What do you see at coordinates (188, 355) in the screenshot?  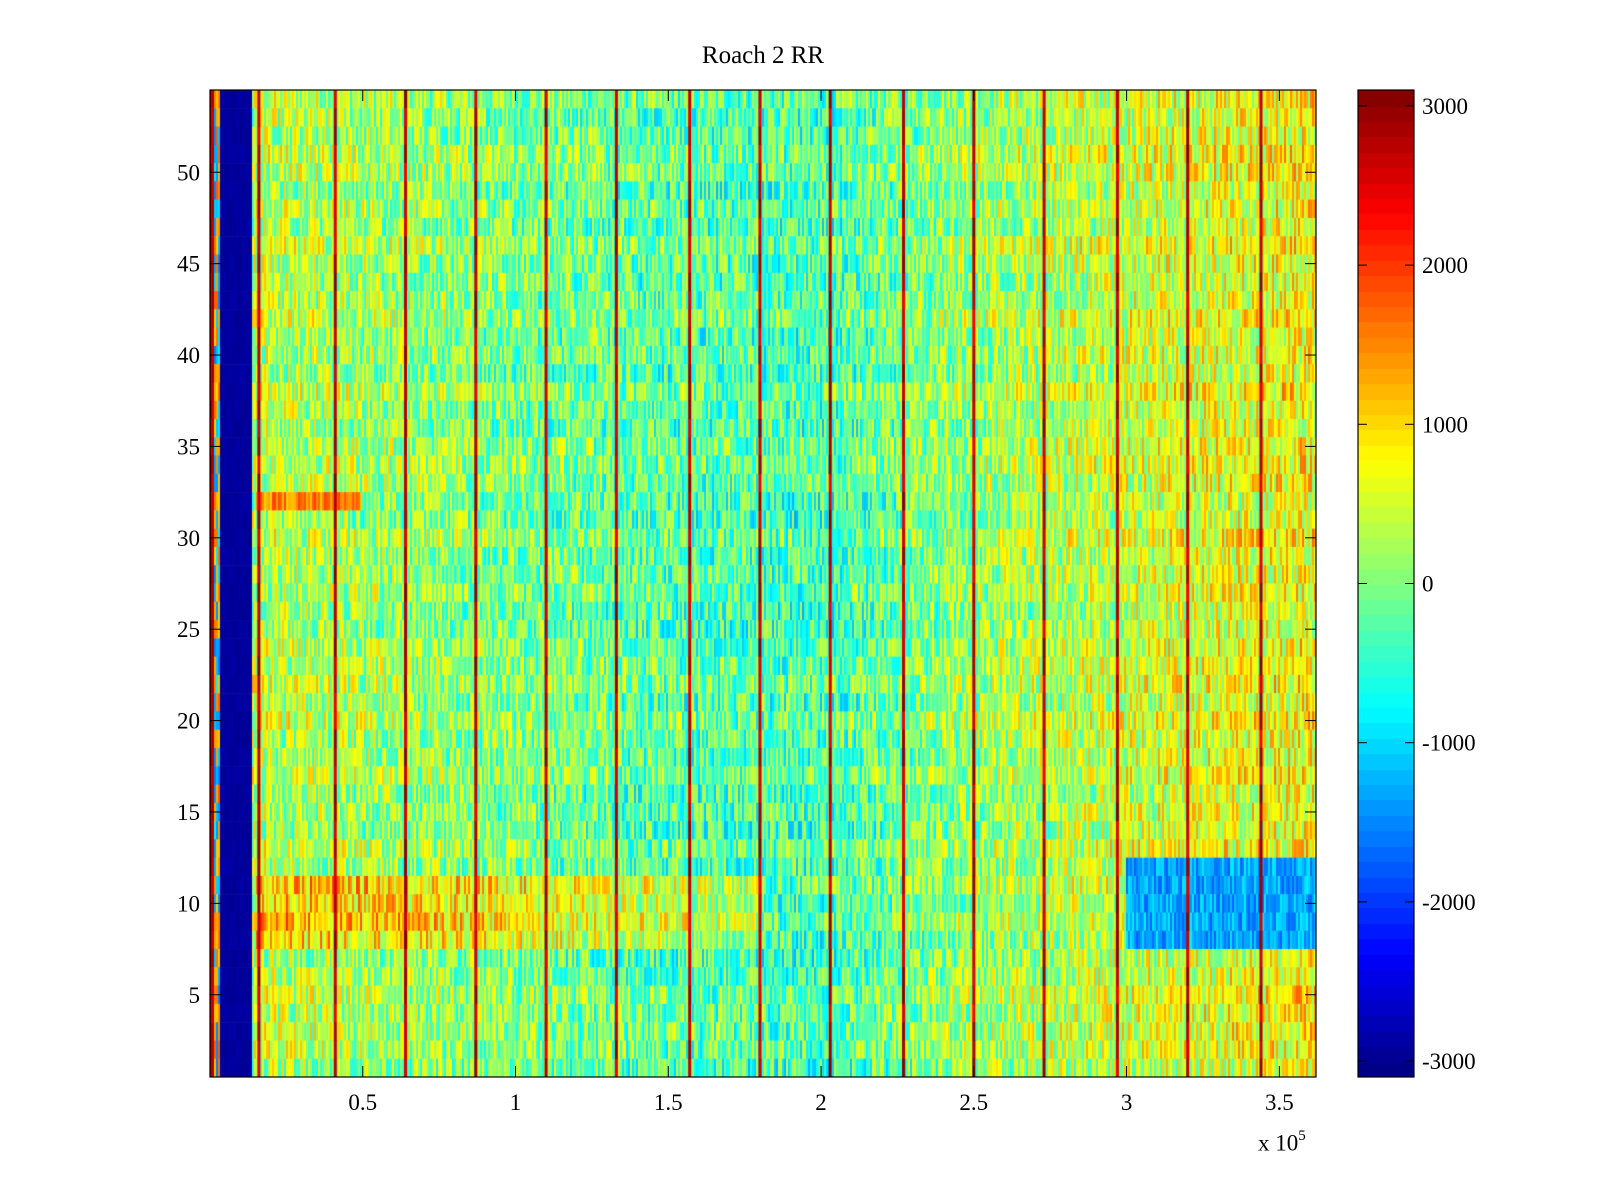 I see `y-tick-label: 40` at bounding box center [188, 355].